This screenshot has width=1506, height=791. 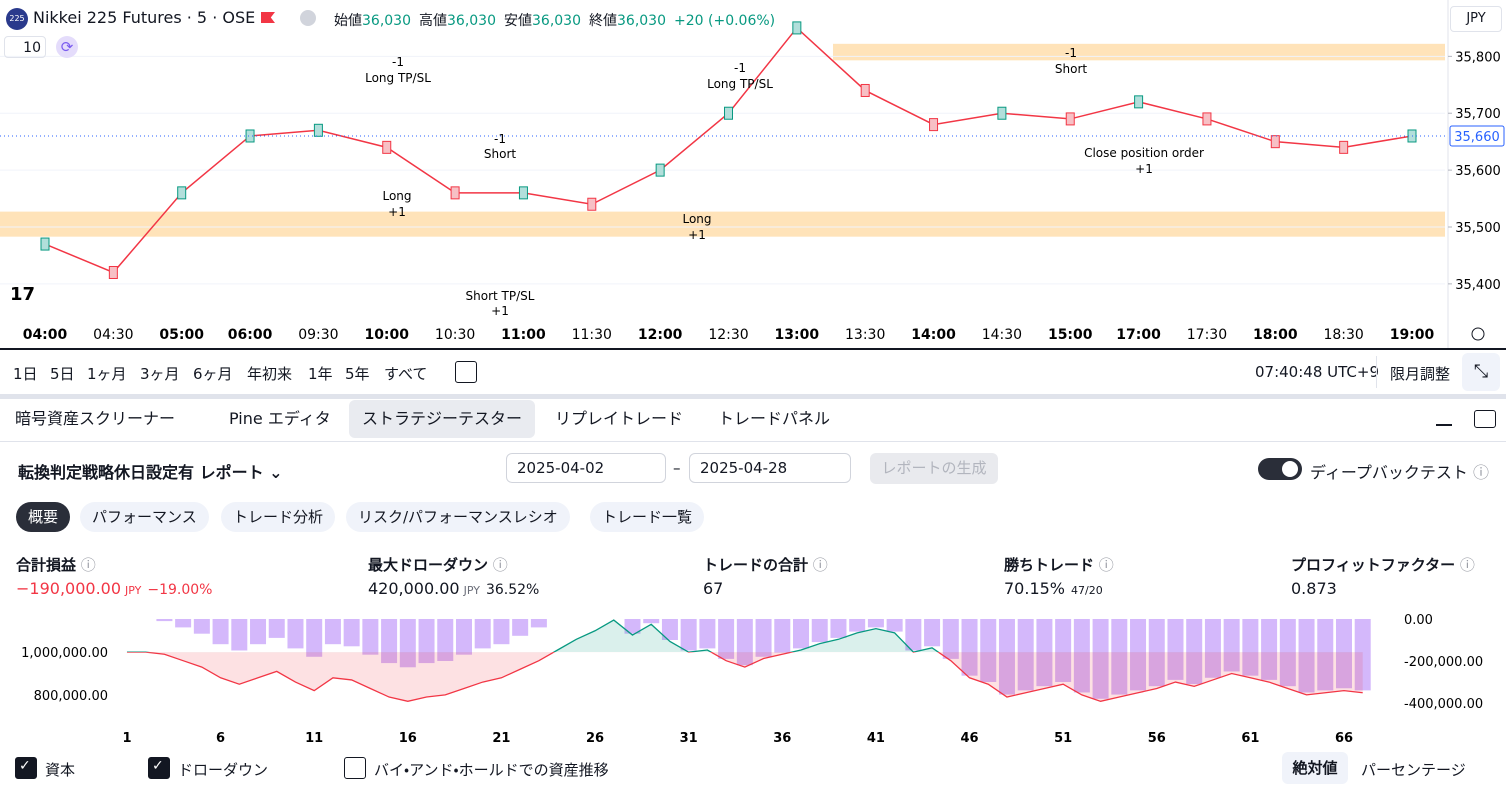 I want to click on metric-number: 67, so click(x=713, y=588).